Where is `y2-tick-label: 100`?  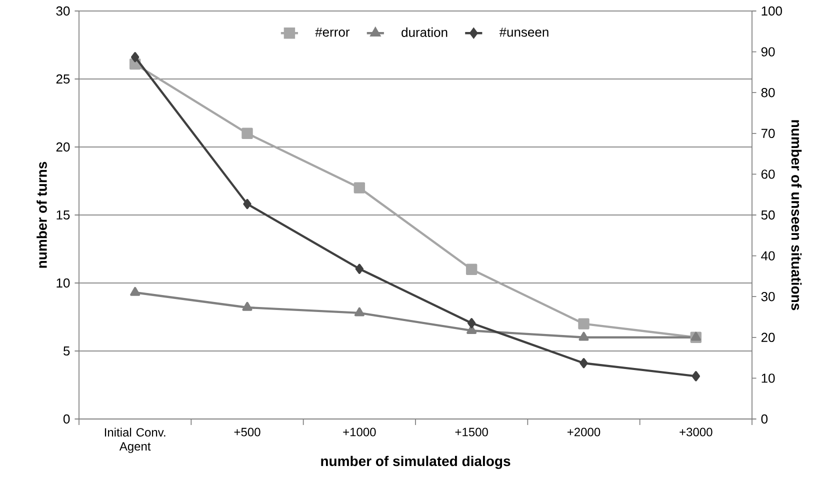 y2-tick-label: 100 is located at coordinates (772, 11).